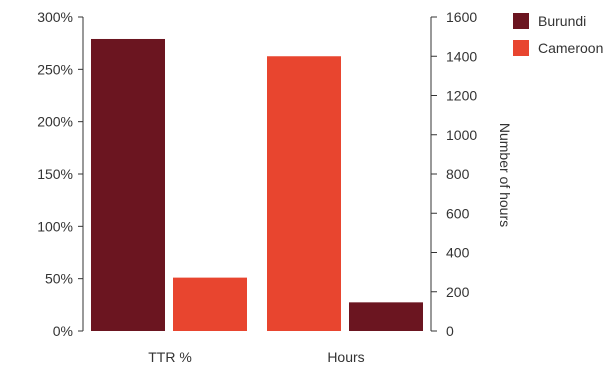  What do you see at coordinates (458, 213) in the screenshot?
I see `right-tick-label: 600` at bounding box center [458, 213].